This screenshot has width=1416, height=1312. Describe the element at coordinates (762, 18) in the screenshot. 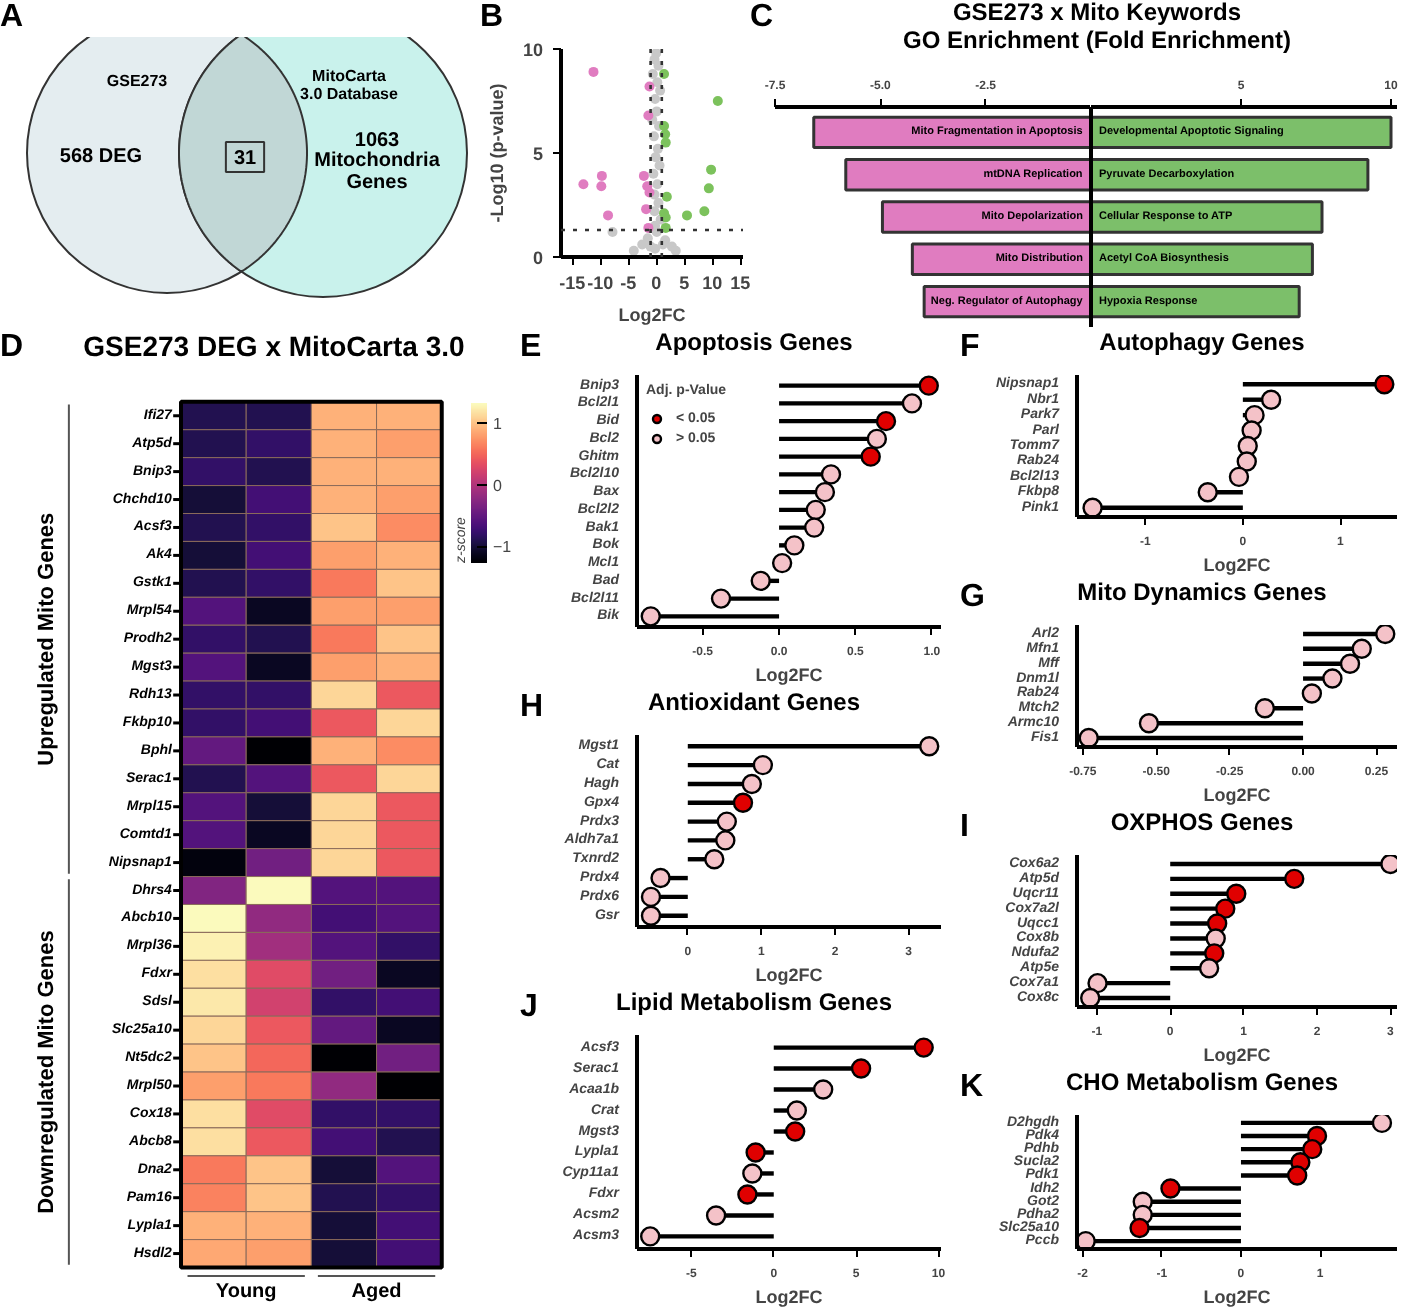

I see `text: C` at that location.